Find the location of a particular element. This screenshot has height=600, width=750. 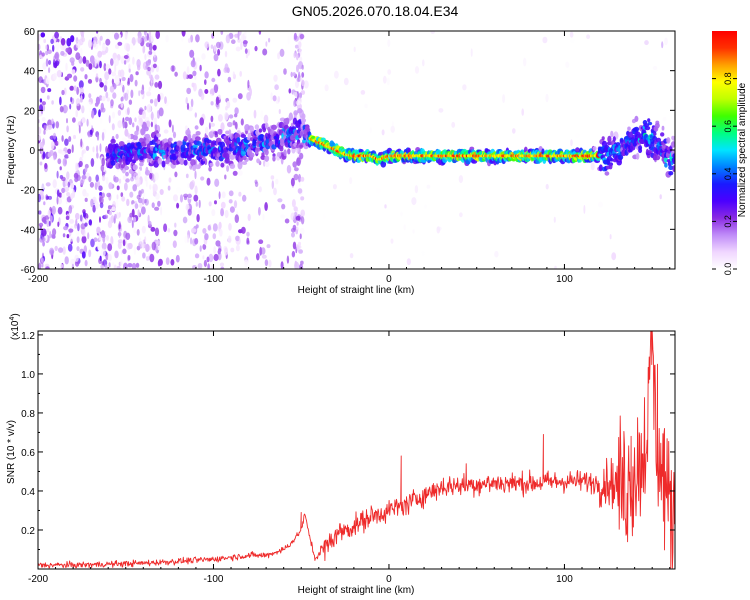

snr-ytick-label: 0.4 is located at coordinates (28, 492).